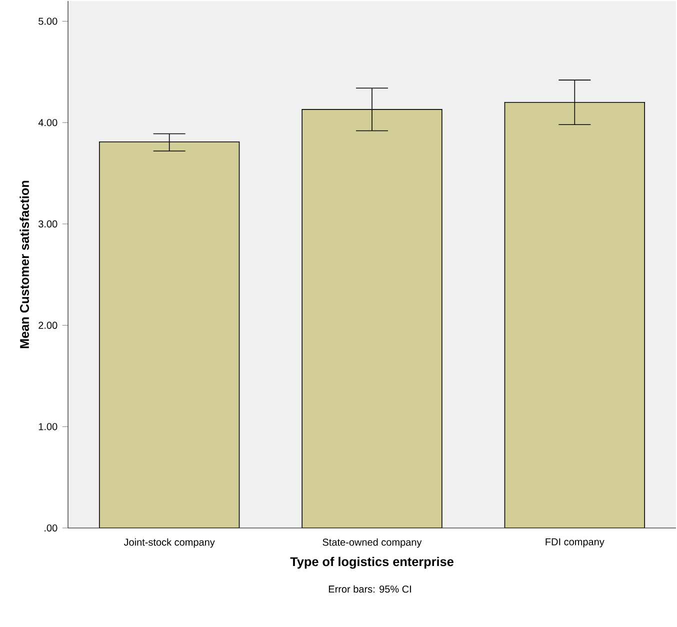 The width and height of the screenshot is (677, 627). I want to click on y-tick-label: 4.00, so click(48, 122).